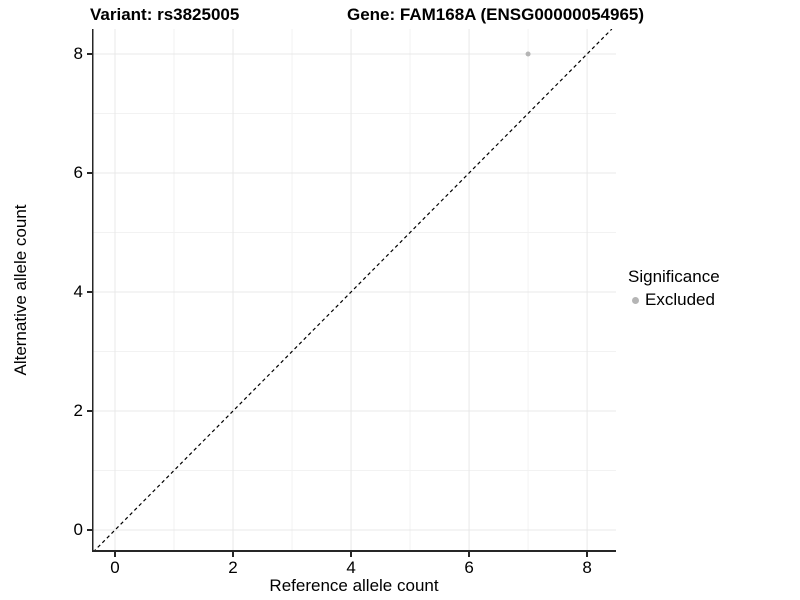  Describe the element at coordinates (20, 290) in the screenshot. I see `y-axis-title: Alternative allele count` at that location.